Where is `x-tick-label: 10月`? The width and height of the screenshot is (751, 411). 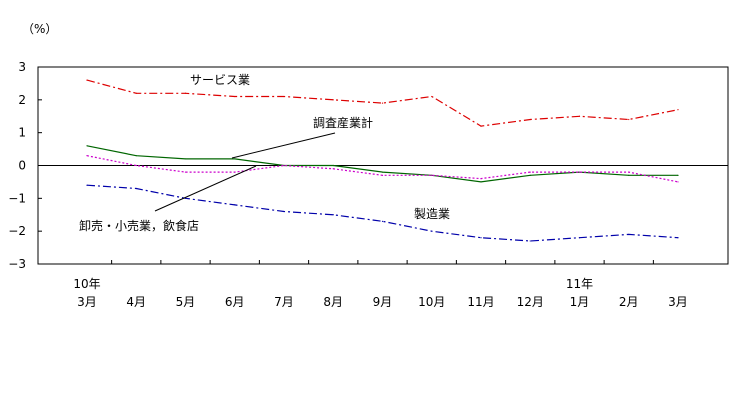 x-tick-label: 10月 is located at coordinates (431, 302).